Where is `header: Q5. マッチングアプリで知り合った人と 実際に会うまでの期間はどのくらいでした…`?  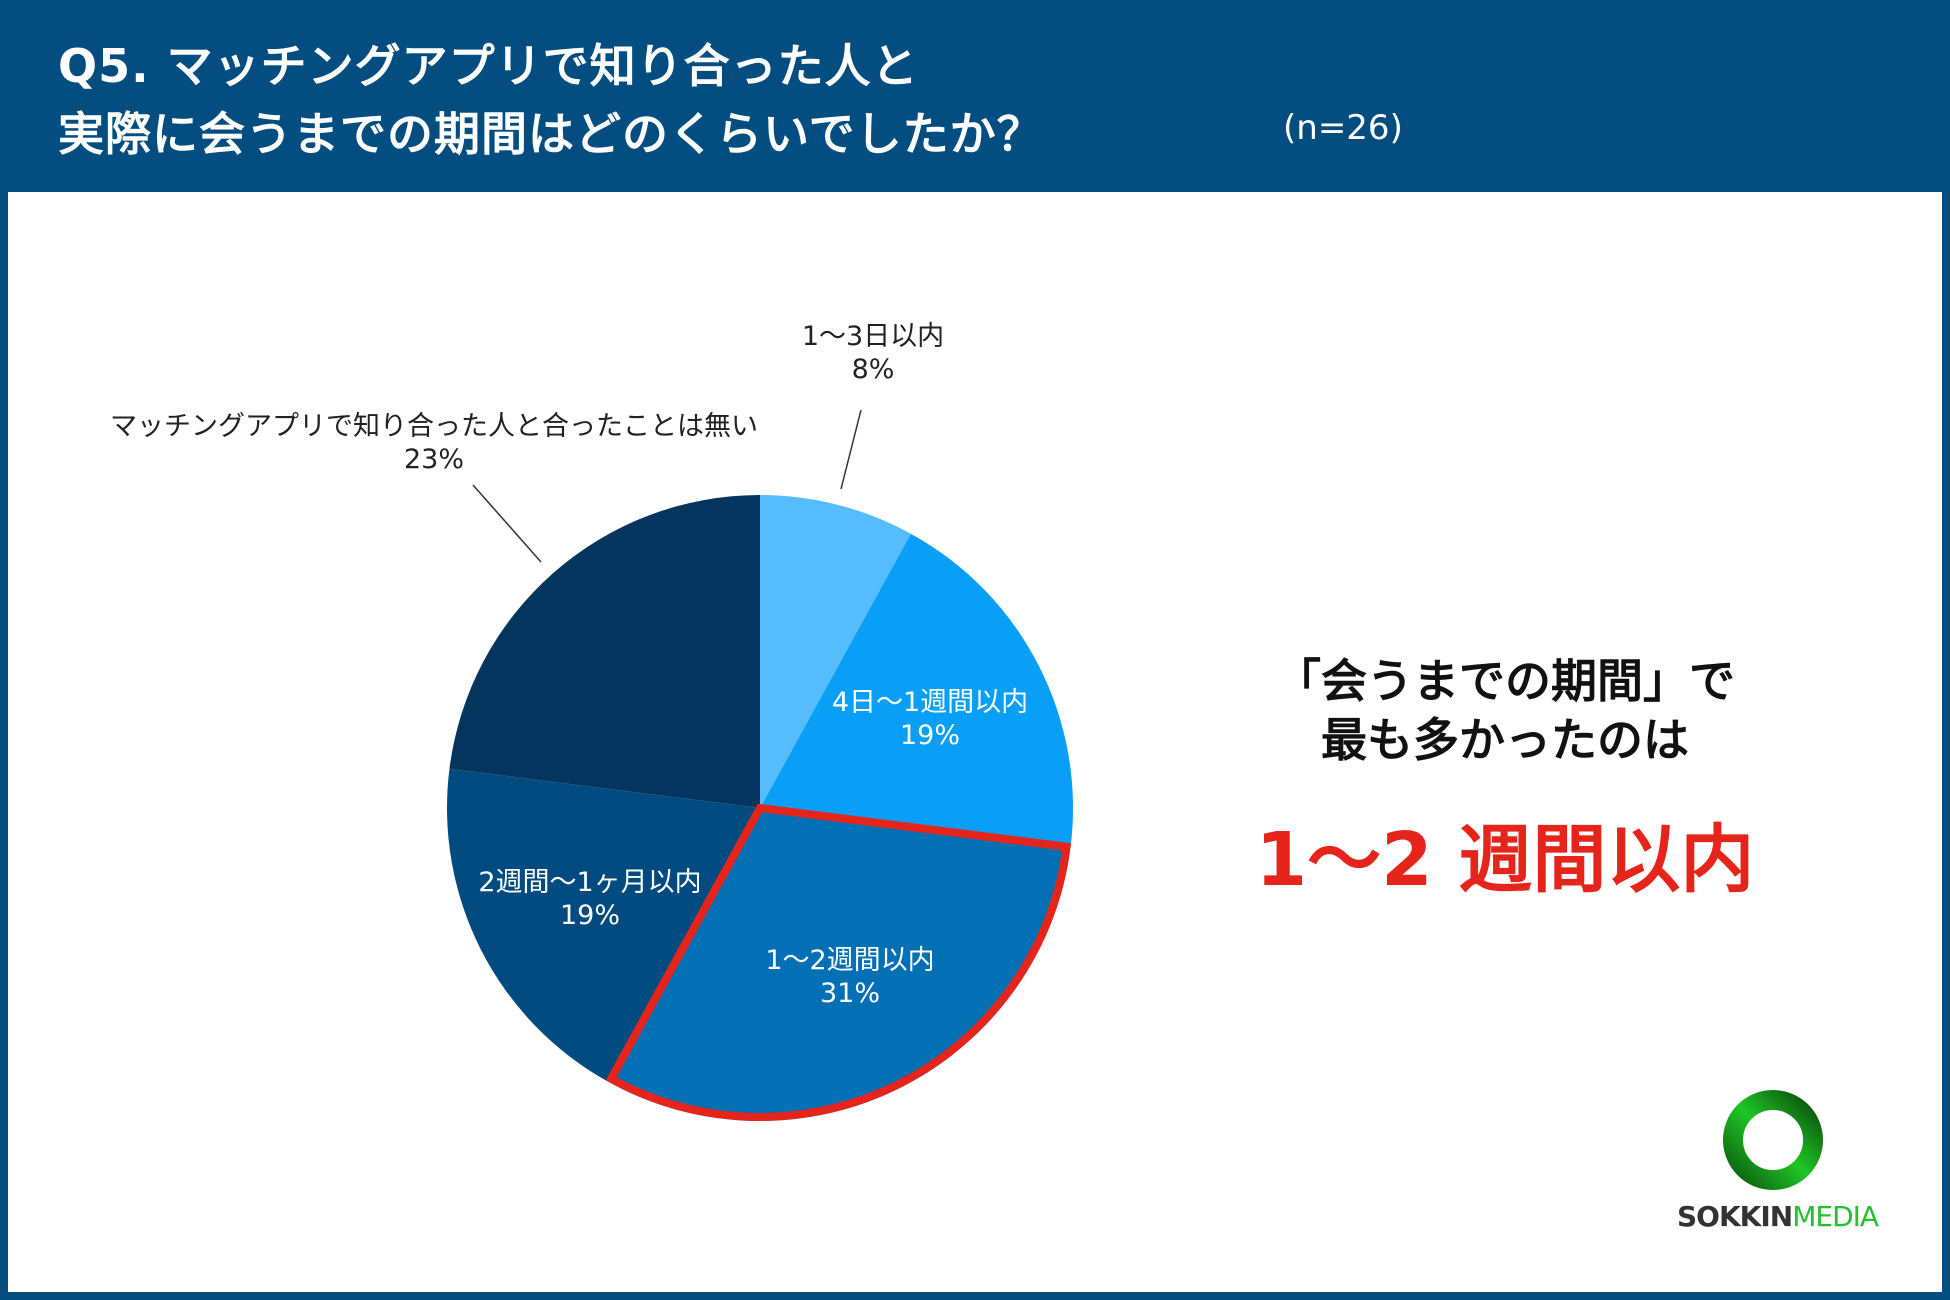 header: Q5. マッチングアプリで知り合った人と 実際に会うまでの期間はどのくらいでした… is located at coordinates (975, 96).